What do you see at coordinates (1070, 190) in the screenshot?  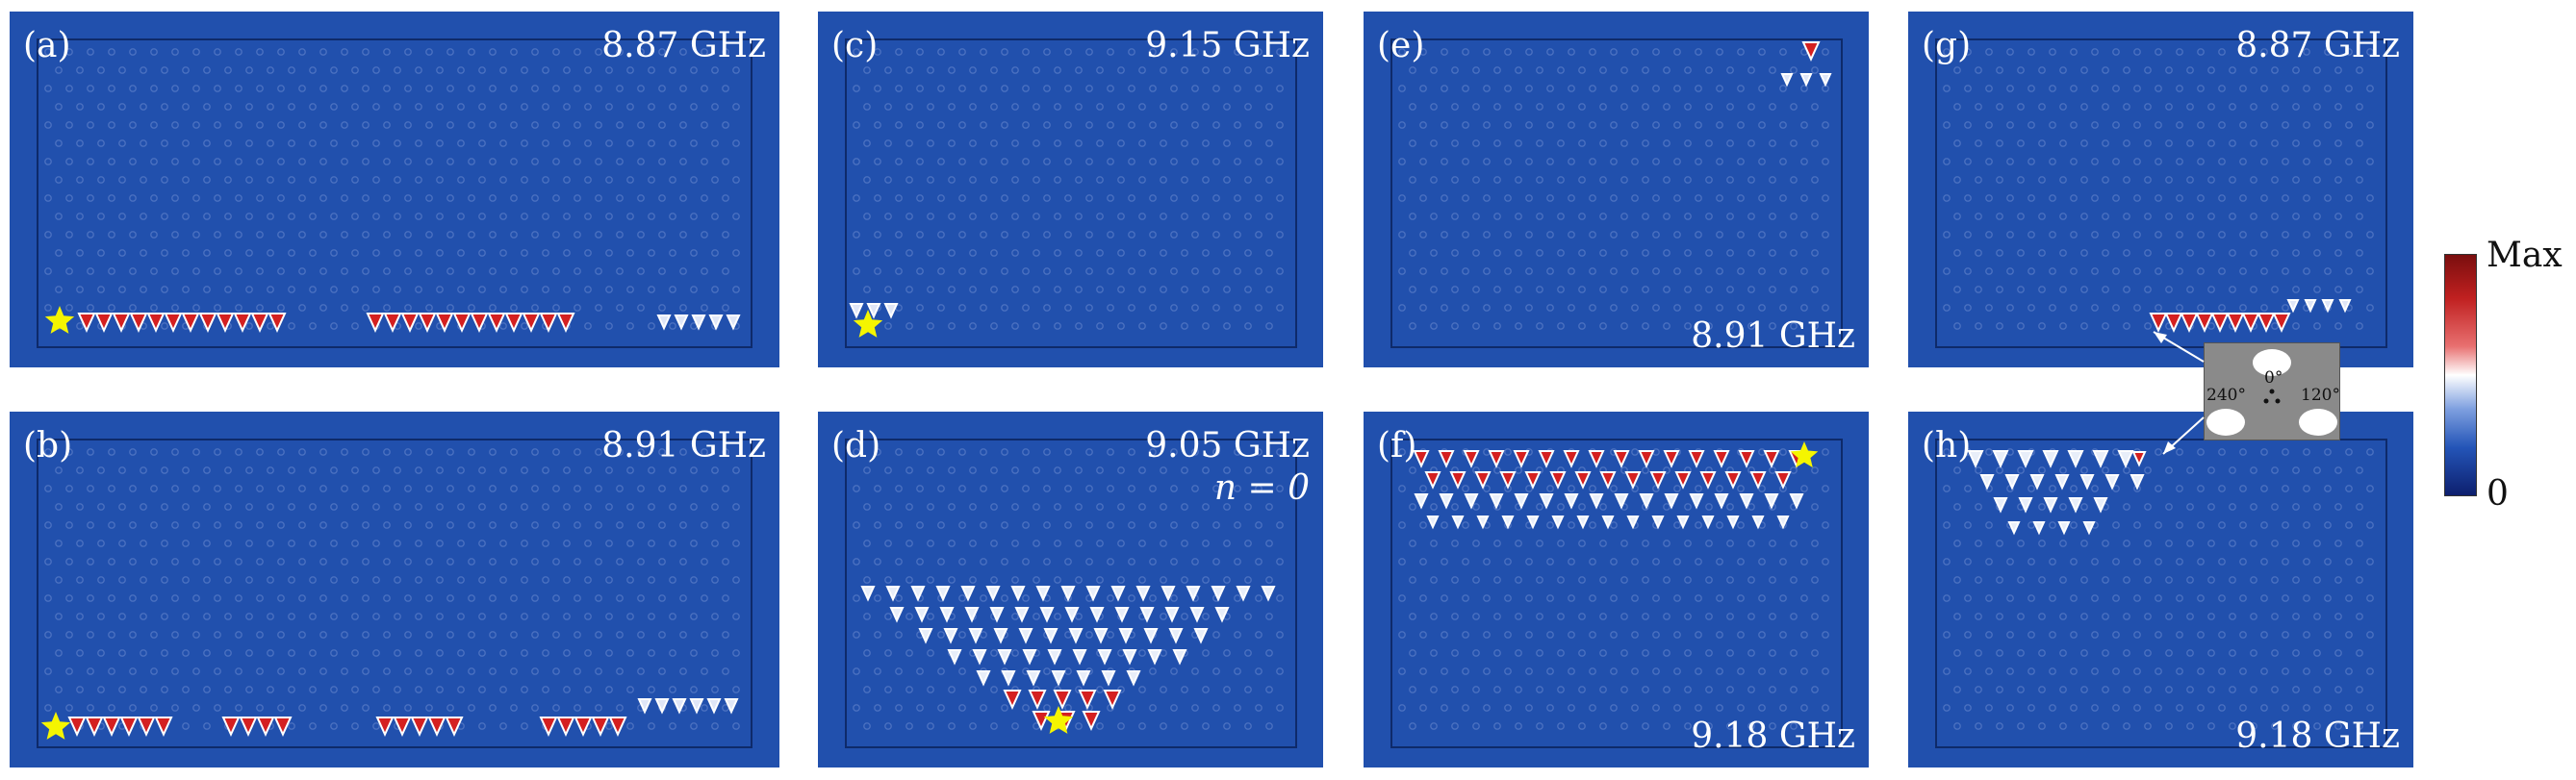 I see `panel-c: (c) 9.15 GHz` at bounding box center [1070, 190].